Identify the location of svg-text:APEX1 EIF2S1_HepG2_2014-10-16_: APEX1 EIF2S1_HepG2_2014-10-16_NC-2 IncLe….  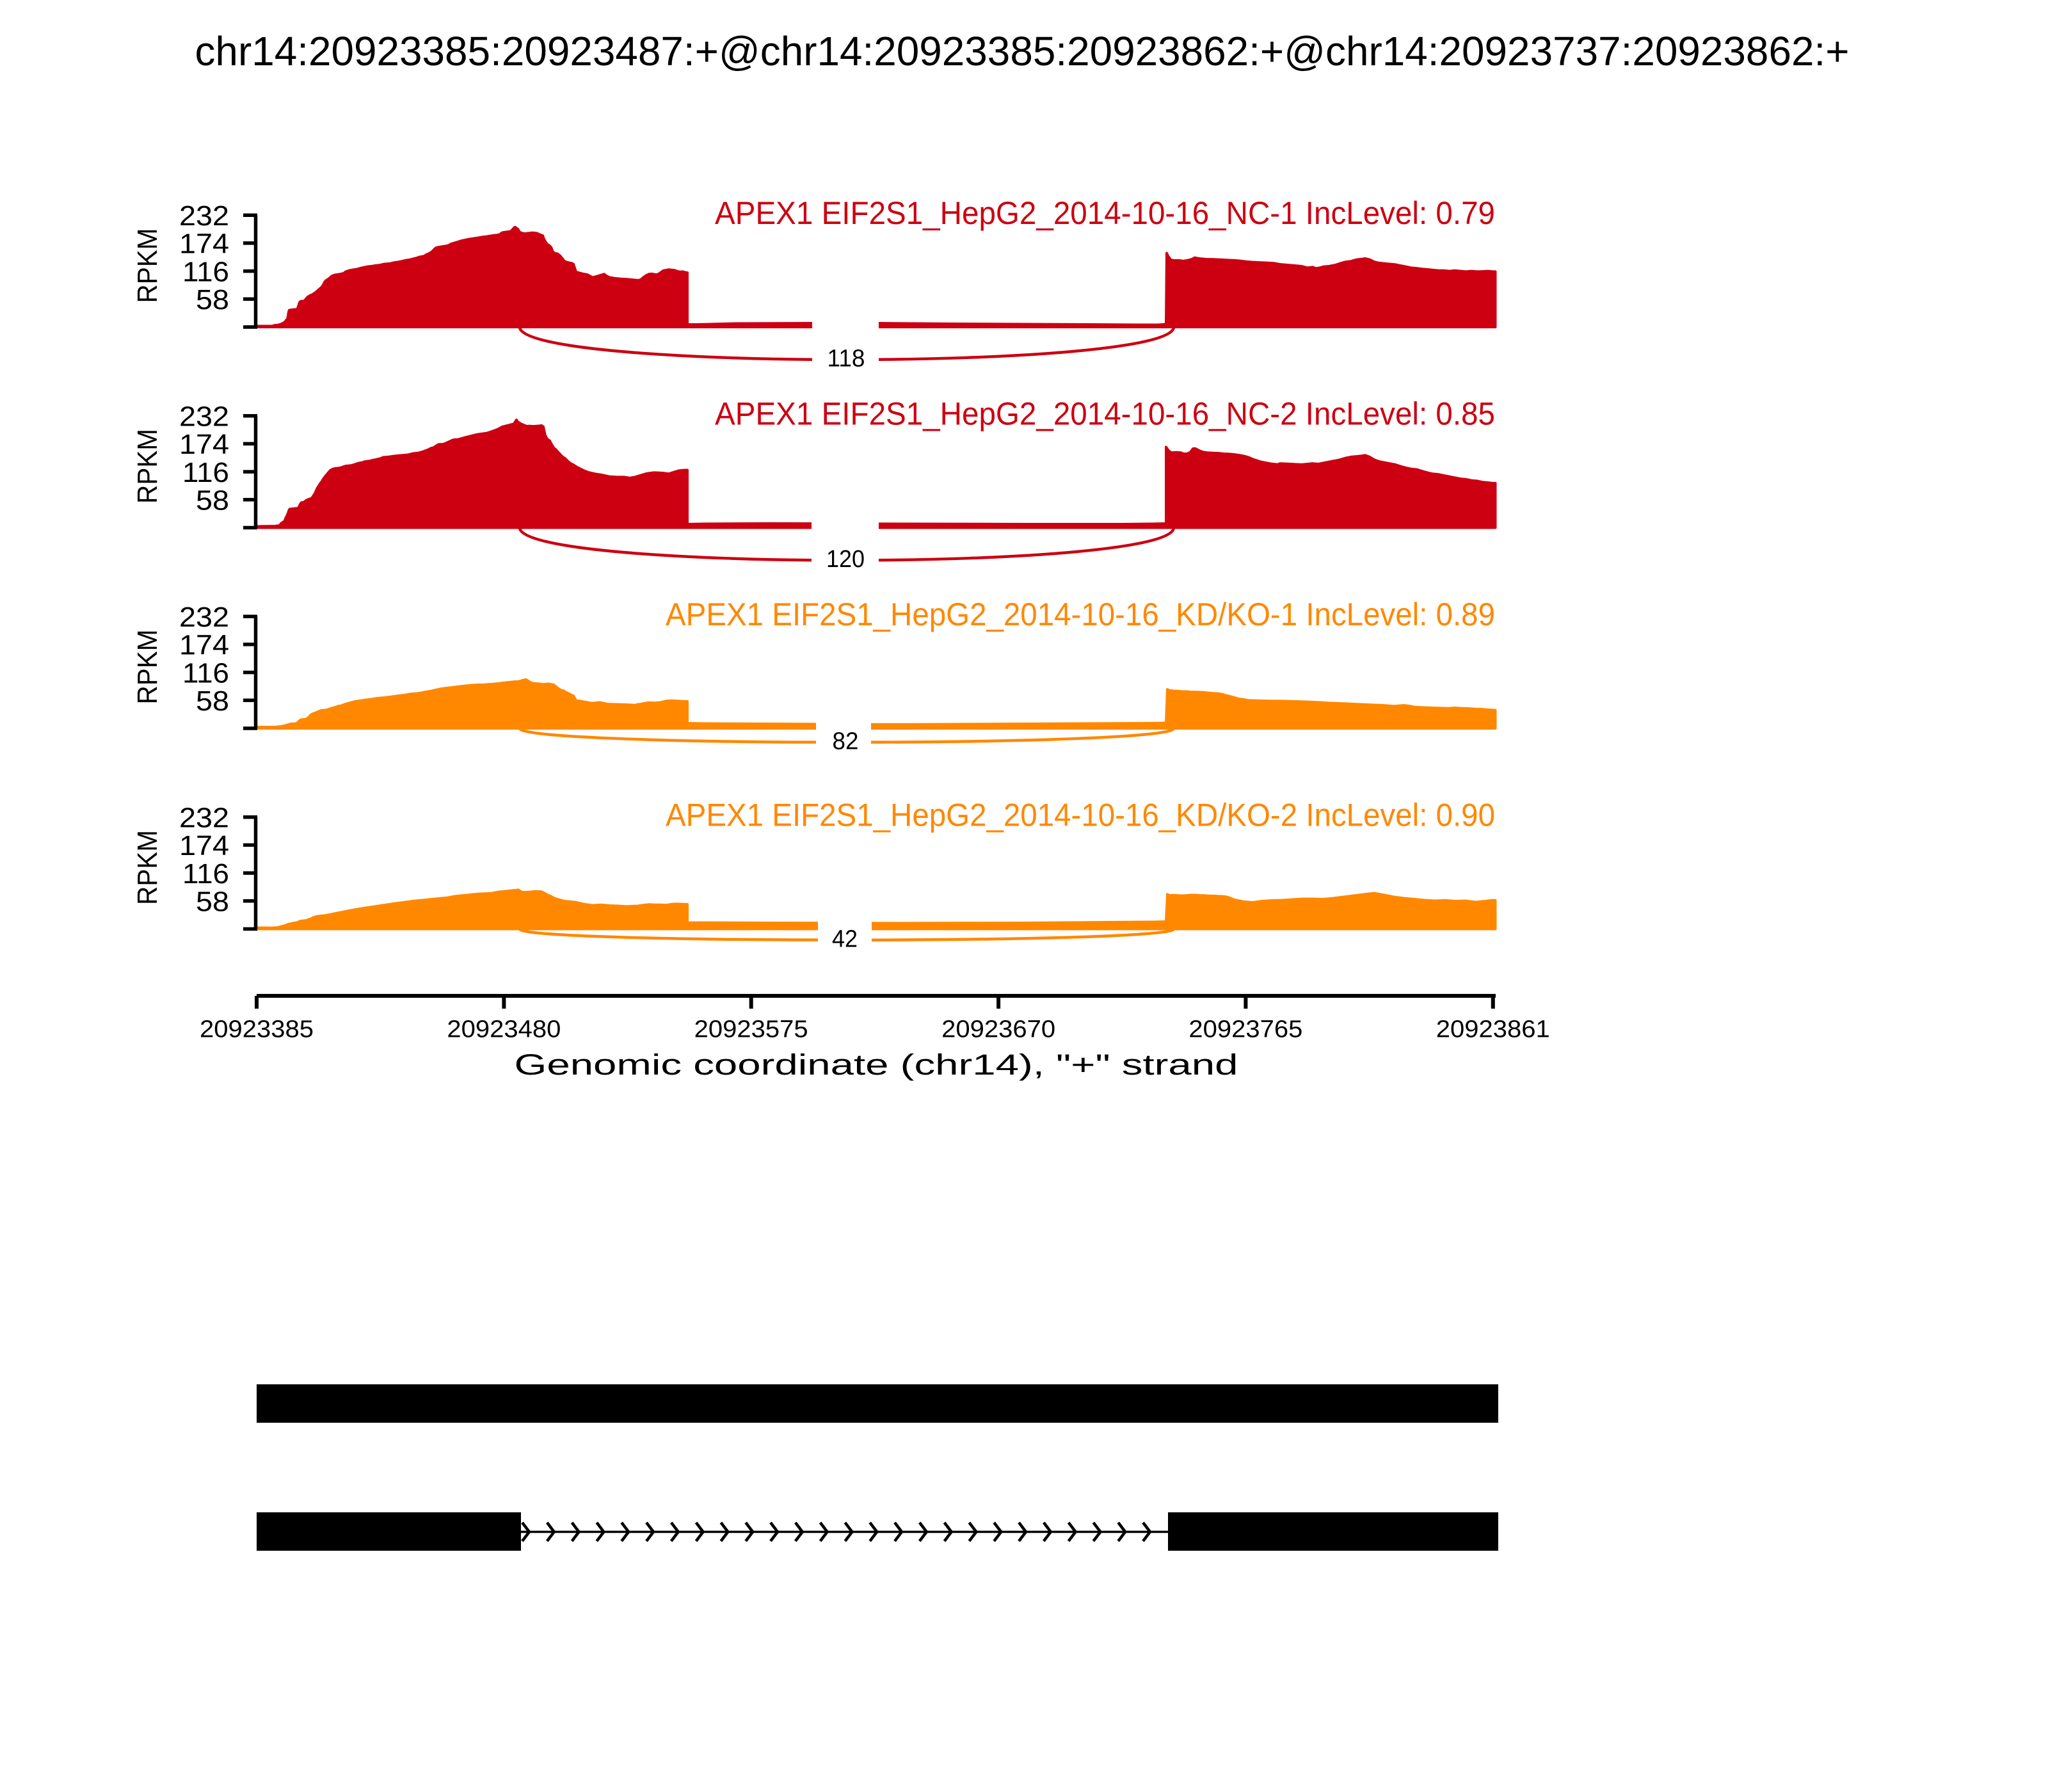
(1105, 414).